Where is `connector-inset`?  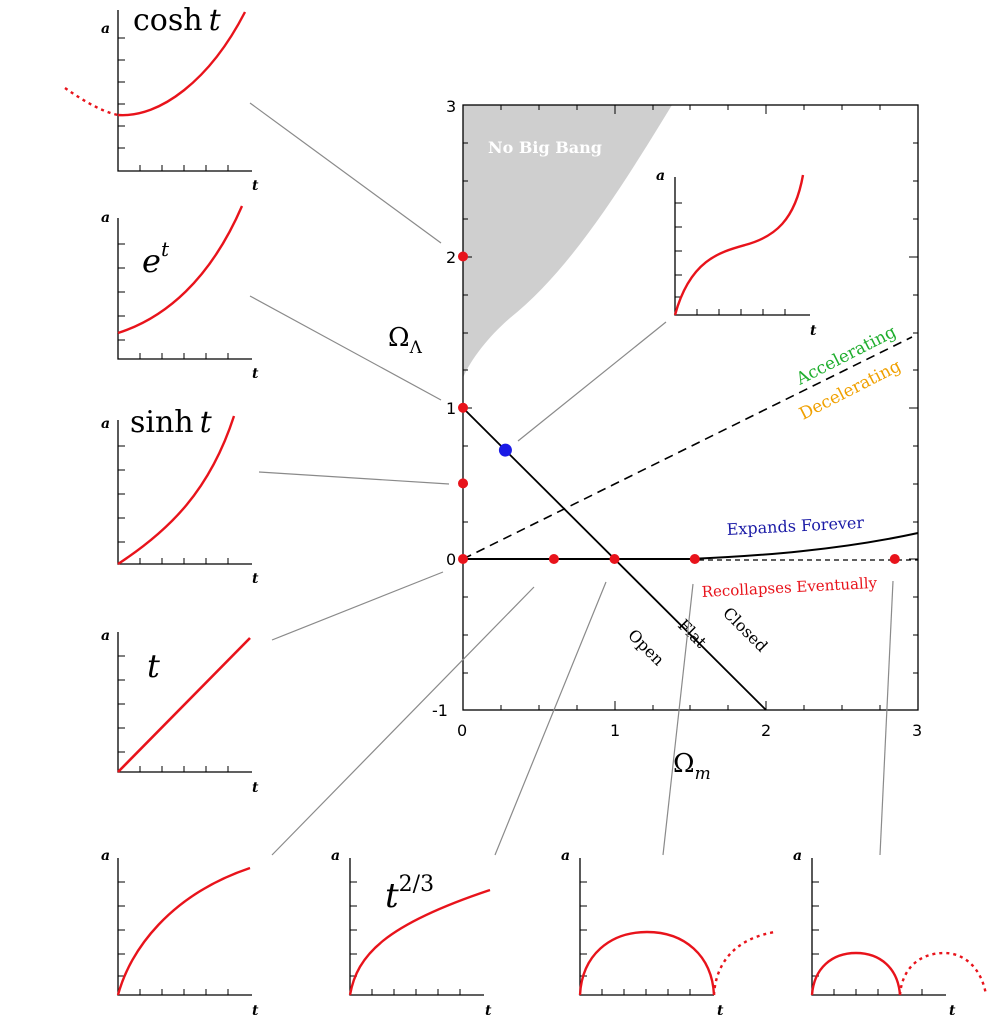 connector-inset is located at coordinates (592, 381).